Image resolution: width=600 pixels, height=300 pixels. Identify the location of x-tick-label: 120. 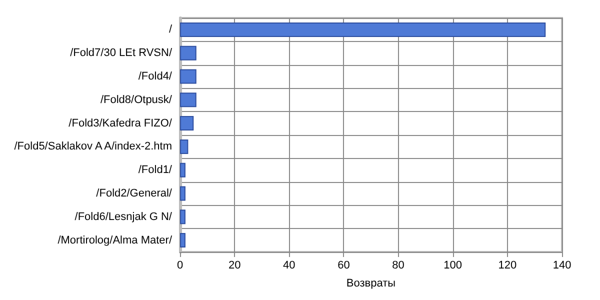
(507, 266).